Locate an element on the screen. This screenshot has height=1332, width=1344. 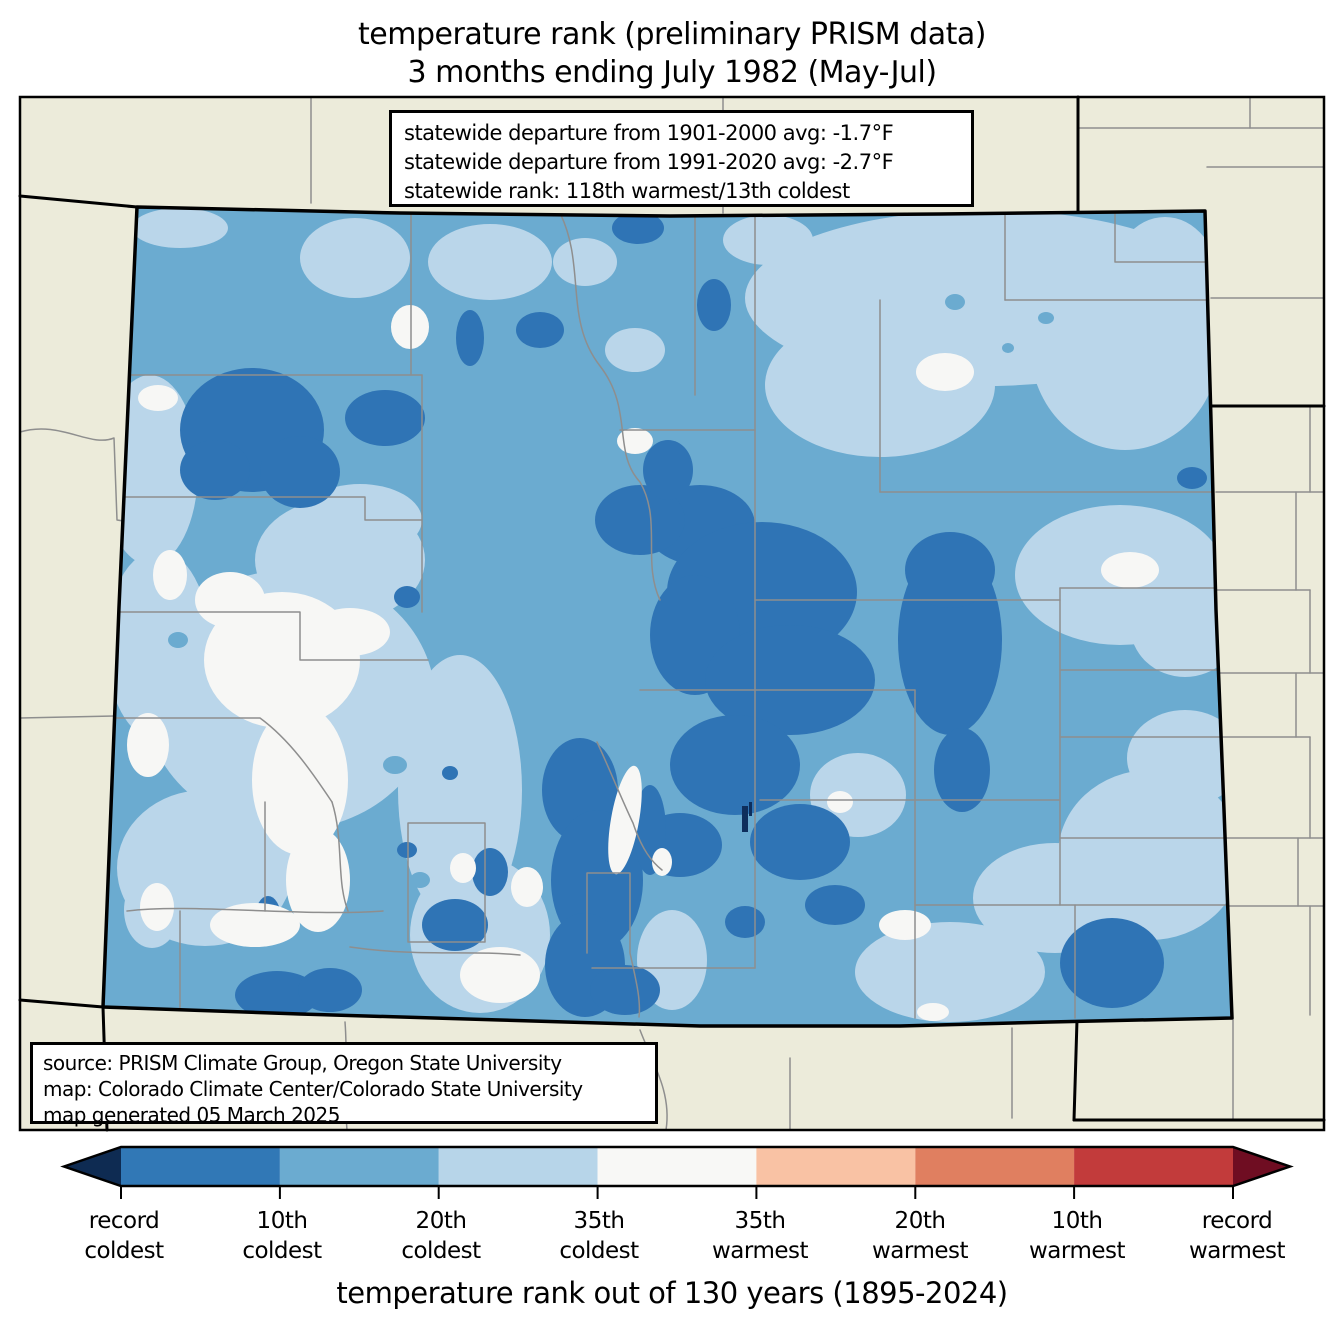
title-line-2: 3 months ending July 1982 (May-Jul) is located at coordinates (672, 72).